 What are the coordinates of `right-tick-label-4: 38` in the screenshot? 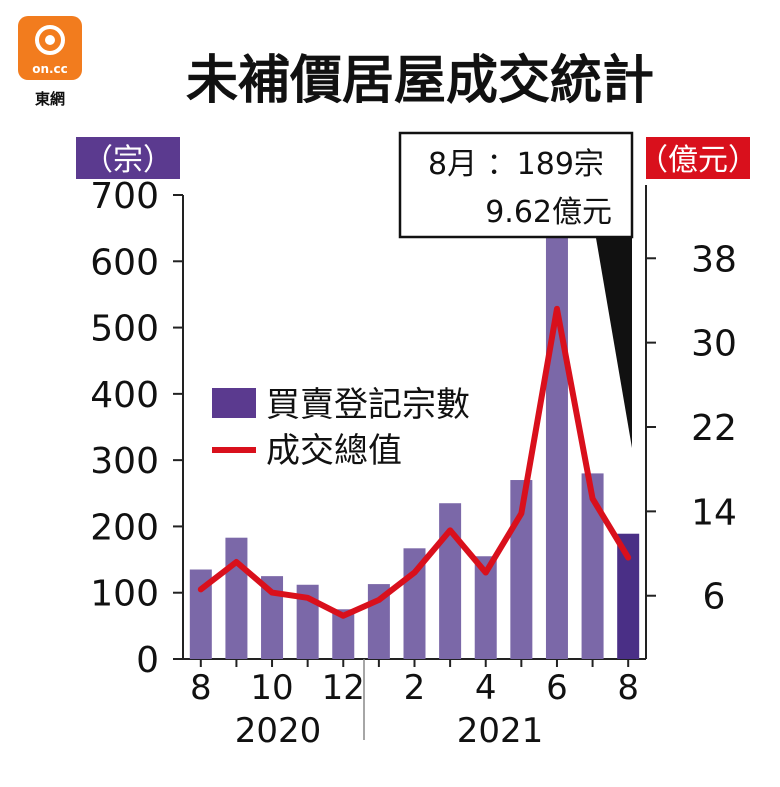 It's located at (714, 259).